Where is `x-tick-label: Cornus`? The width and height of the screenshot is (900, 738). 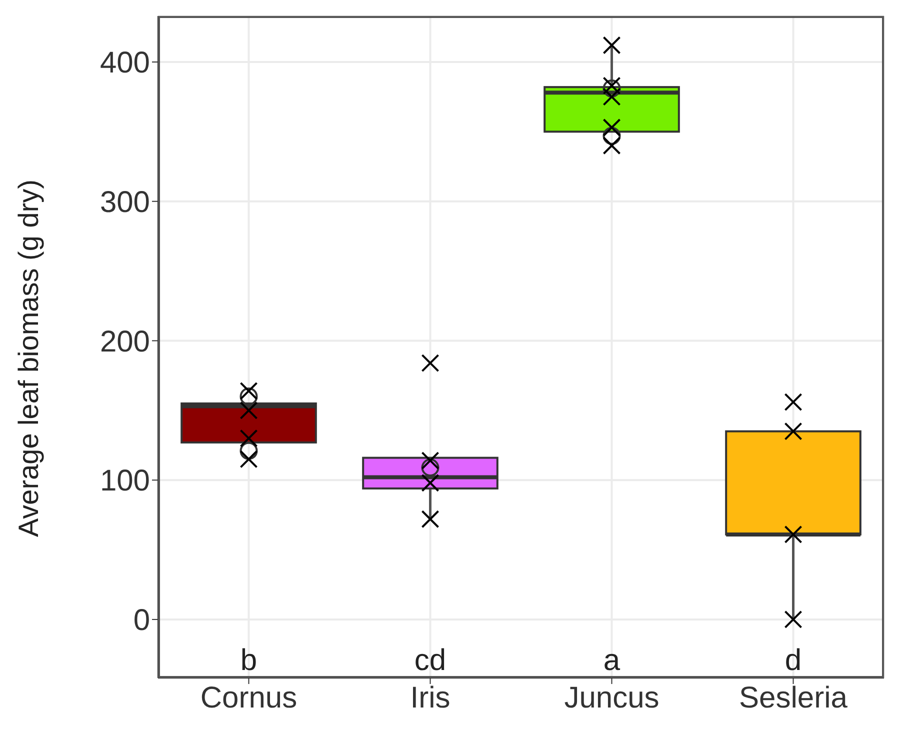
x-tick-label: Cornus is located at coordinates (249, 697).